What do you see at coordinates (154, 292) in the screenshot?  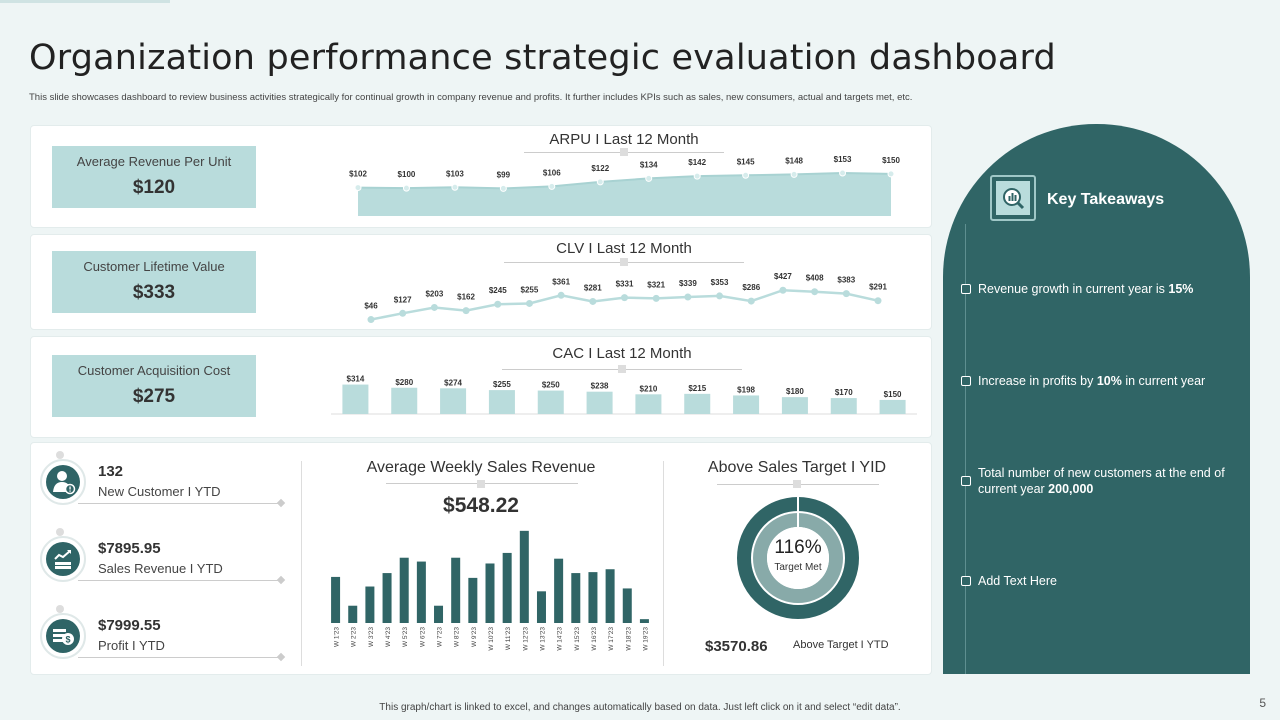 I see `clv-value: $333` at bounding box center [154, 292].